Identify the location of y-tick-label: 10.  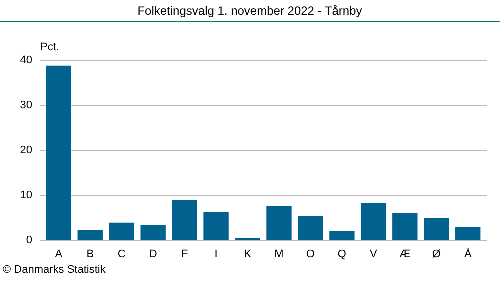
(26, 196).